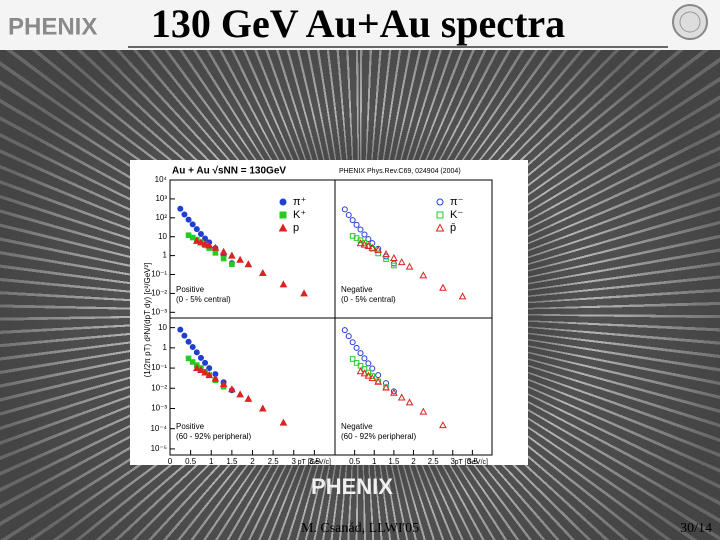  Describe the element at coordinates (357, 289) in the screenshot. I see `panel-label: Negative` at that location.